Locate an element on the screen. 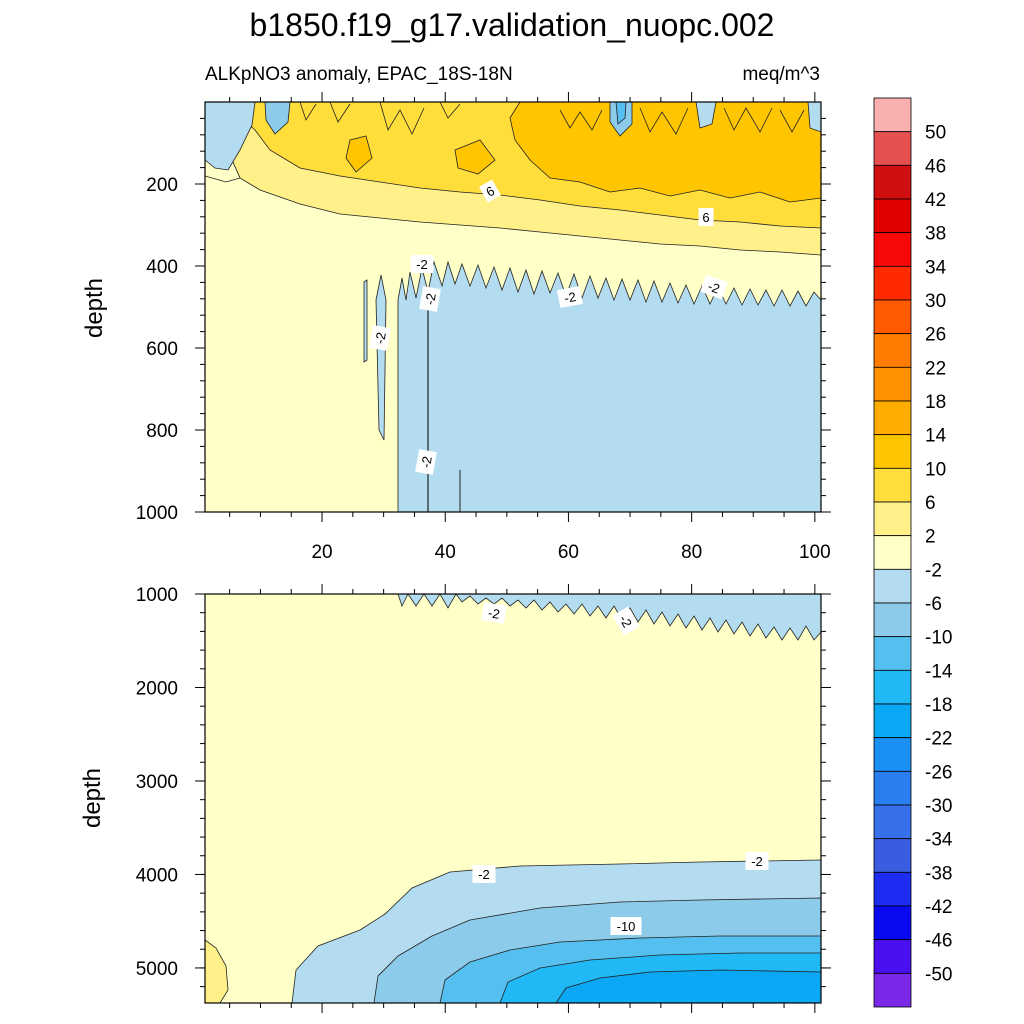  contour-labels: 6 6 -2 -2 -2 -2 -2 -2 is located at coordinates (548, 327).